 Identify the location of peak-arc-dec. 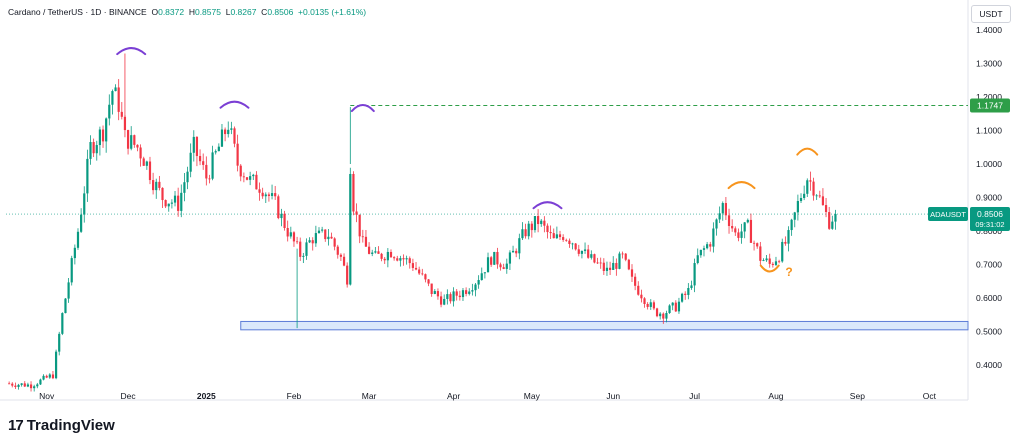
(131, 51).